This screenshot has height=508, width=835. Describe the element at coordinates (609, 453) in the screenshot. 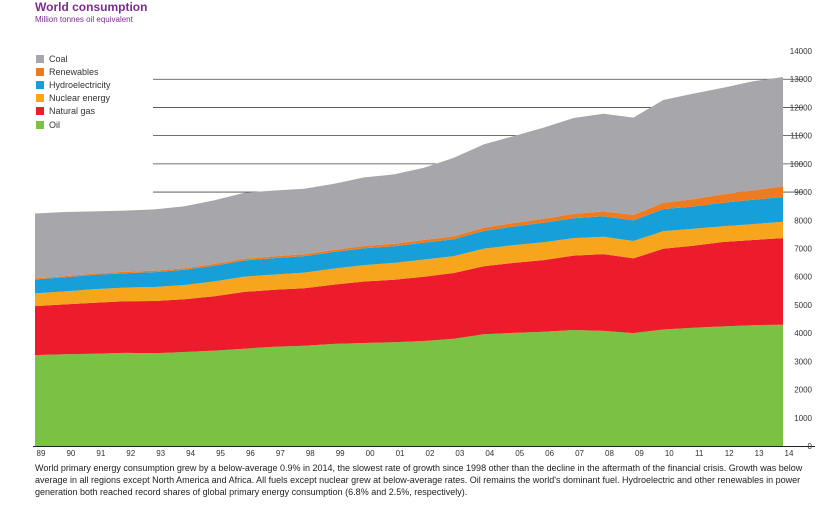

I see `x-tick-label: 08` at that location.